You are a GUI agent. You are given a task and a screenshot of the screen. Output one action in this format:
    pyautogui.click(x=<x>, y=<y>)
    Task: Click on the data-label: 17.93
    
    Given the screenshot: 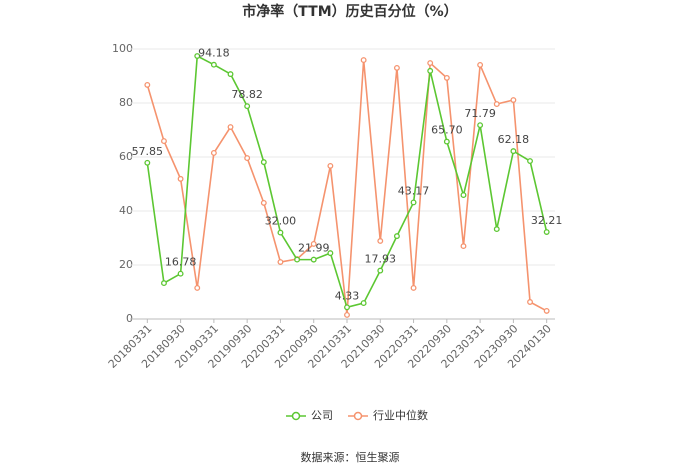 What is the action you would take?
    pyautogui.click(x=381, y=259)
    